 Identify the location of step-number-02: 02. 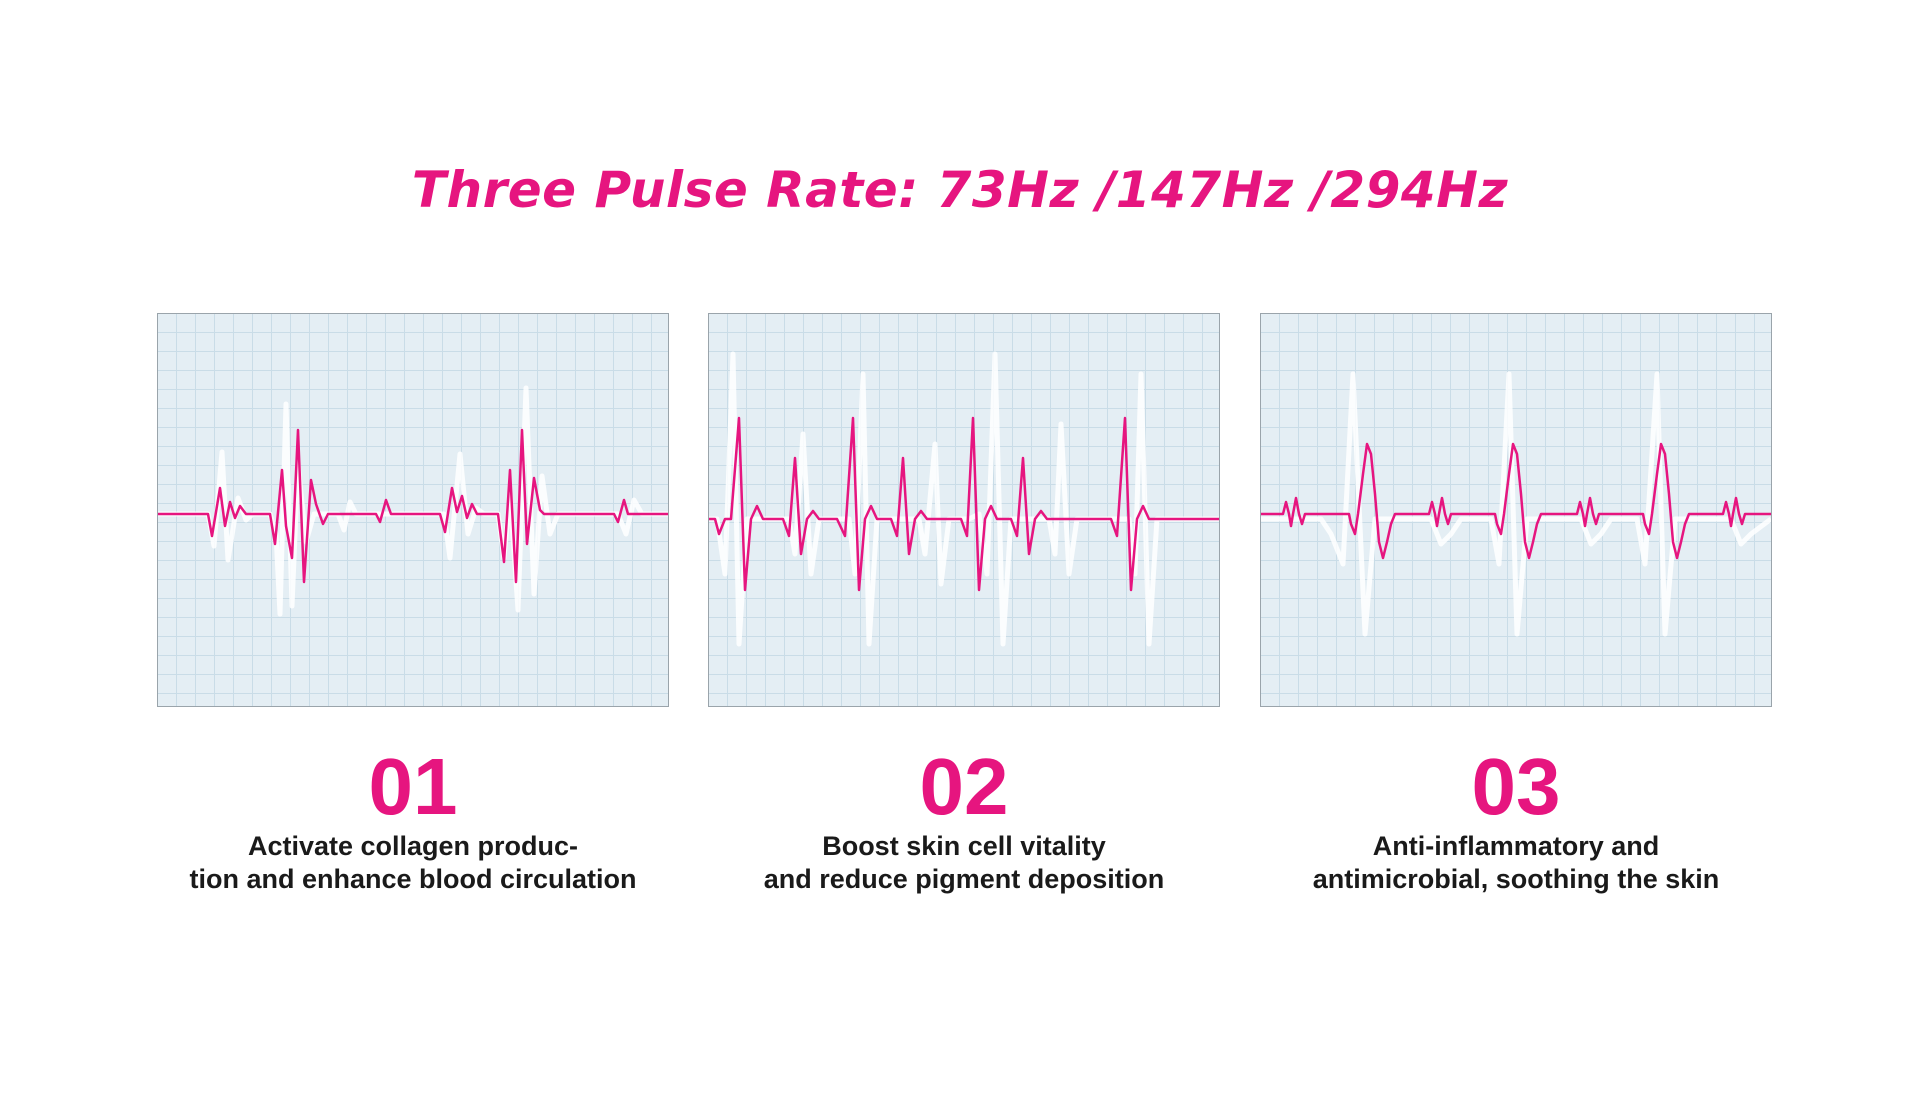
(964, 786).